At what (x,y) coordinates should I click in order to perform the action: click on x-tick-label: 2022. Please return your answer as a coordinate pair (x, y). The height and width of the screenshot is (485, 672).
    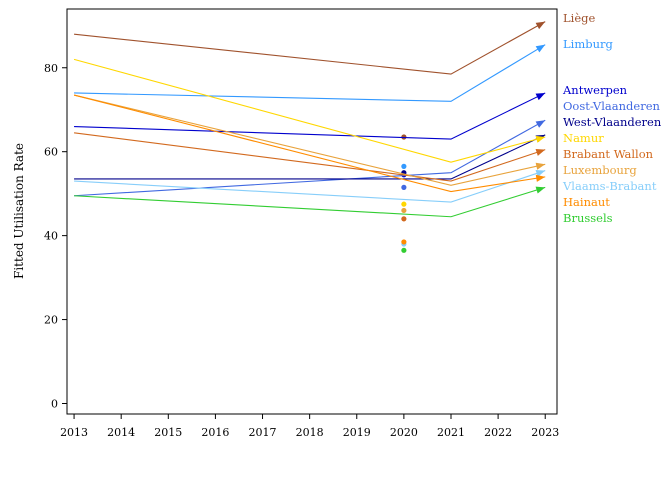
    Looking at the image, I should click on (498, 432).